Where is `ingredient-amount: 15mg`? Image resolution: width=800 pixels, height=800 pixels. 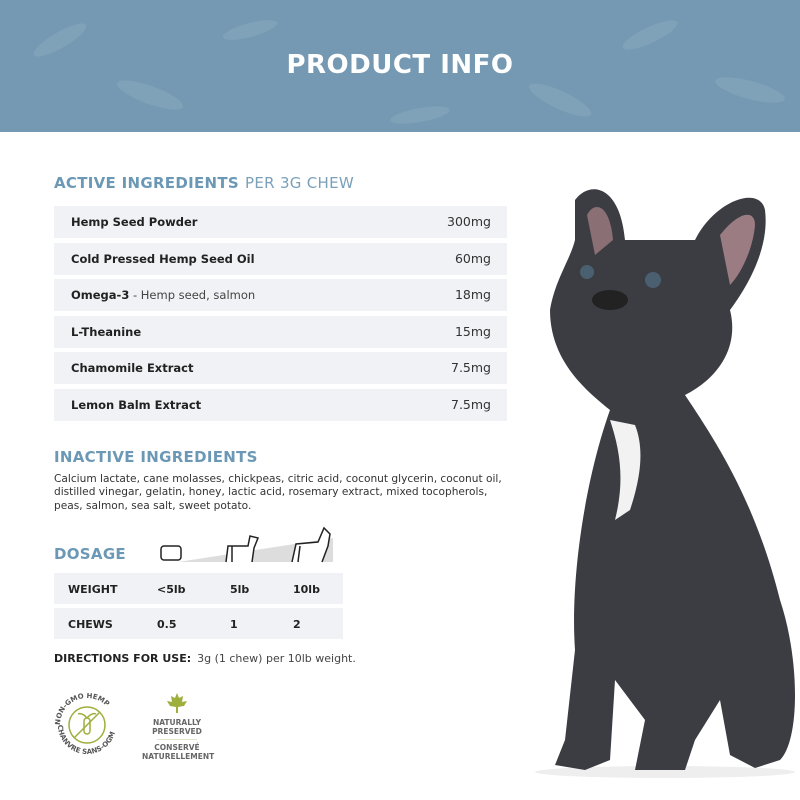 ingredient-amount: 15mg is located at coordinates (472, 331).